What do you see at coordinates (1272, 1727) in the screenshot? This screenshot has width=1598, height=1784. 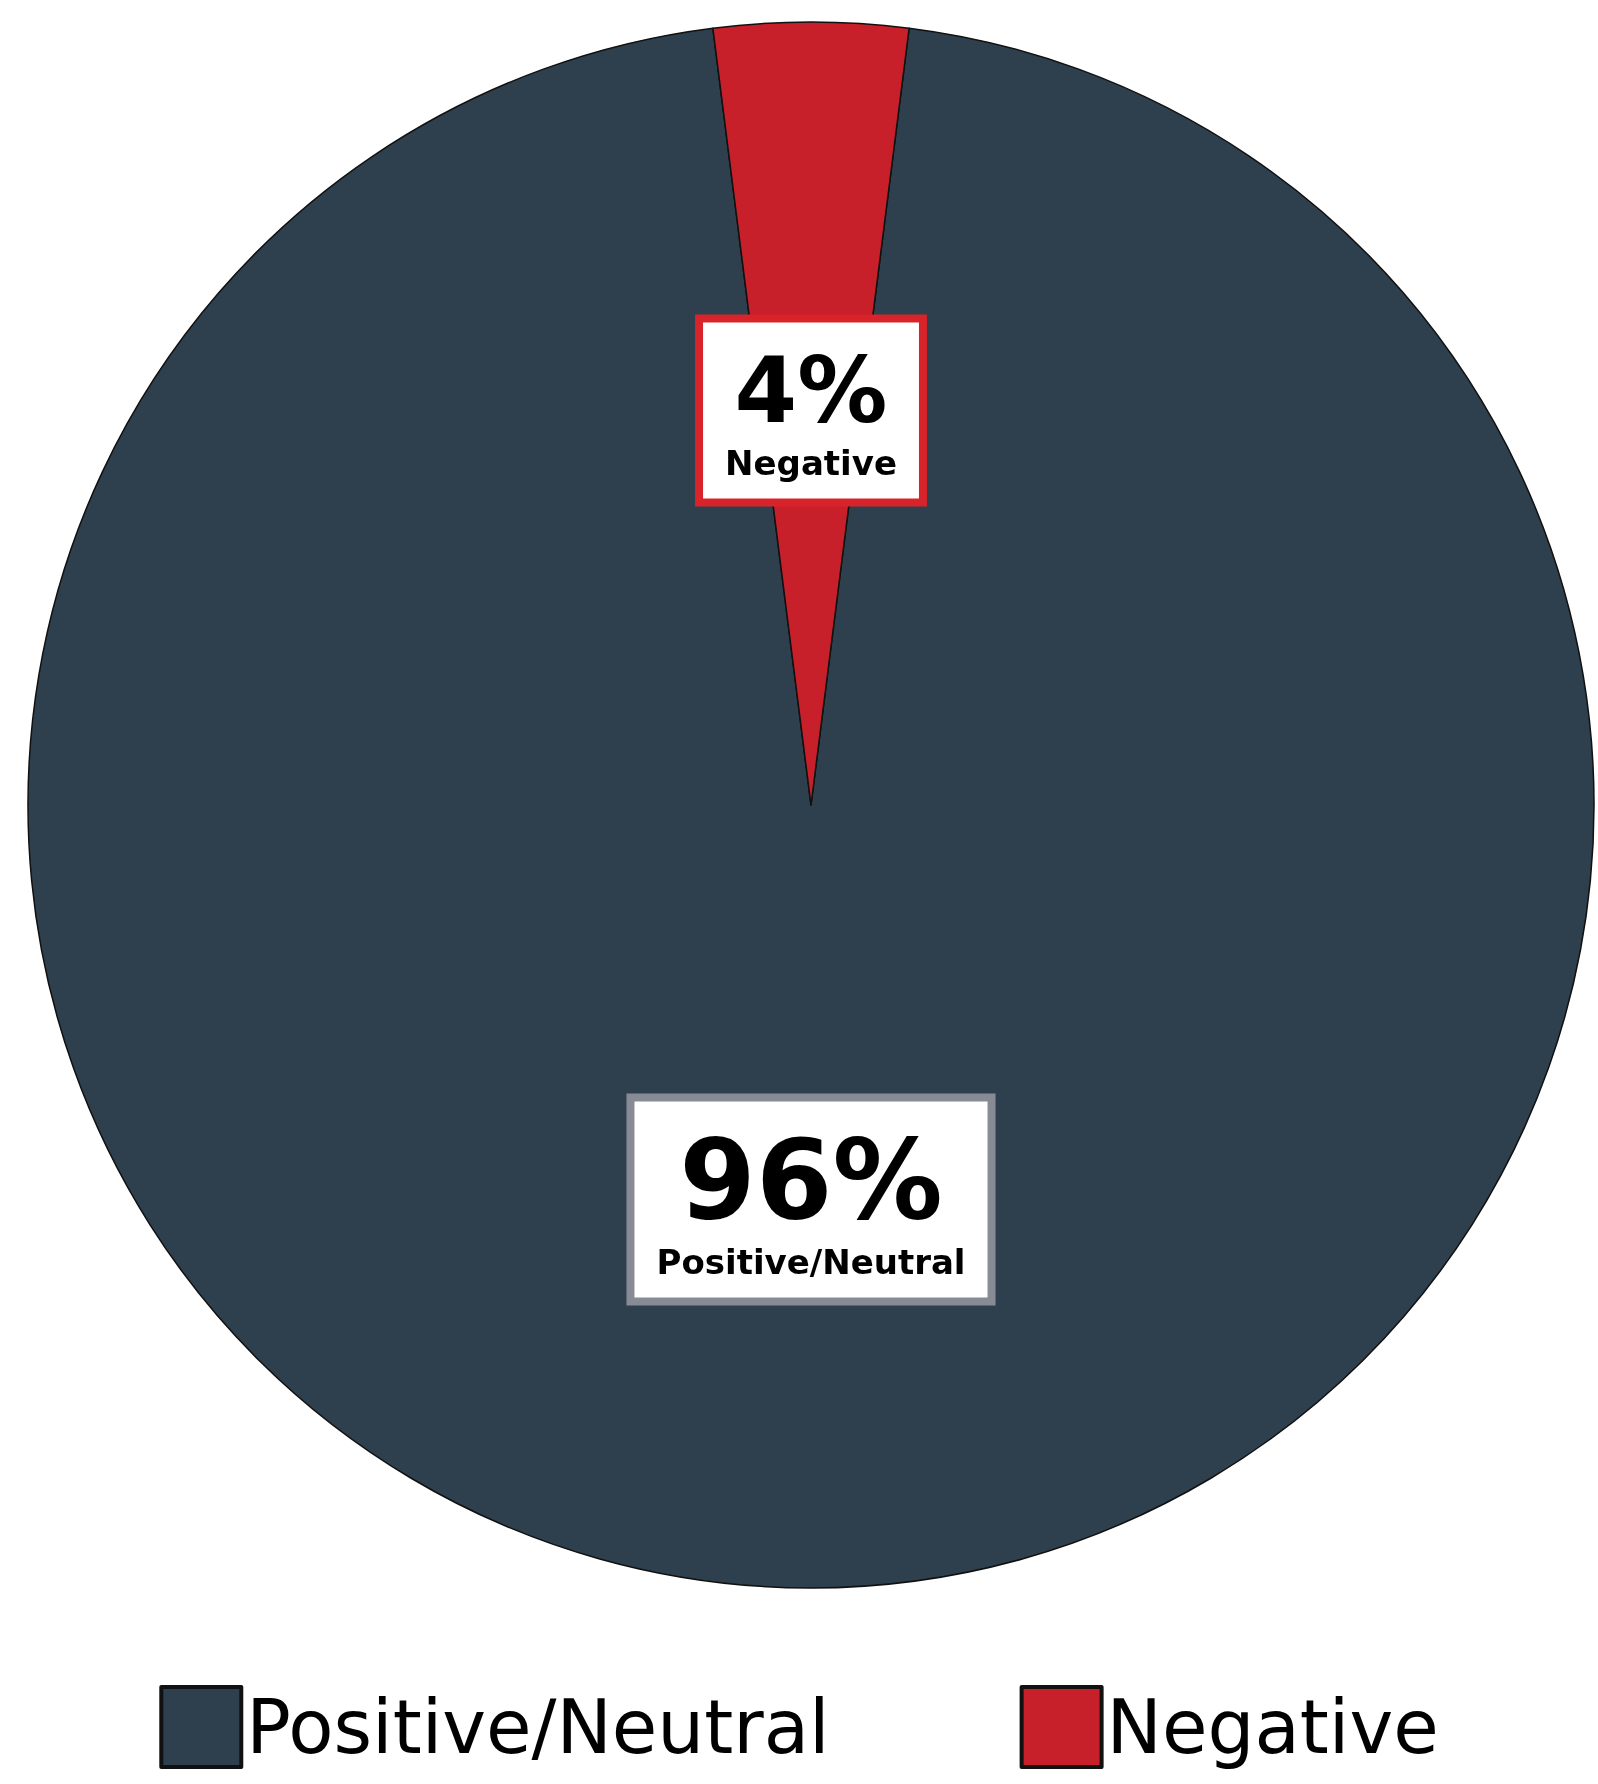 I see `legend-label: Negative` at bounding box center [1272, 1727].